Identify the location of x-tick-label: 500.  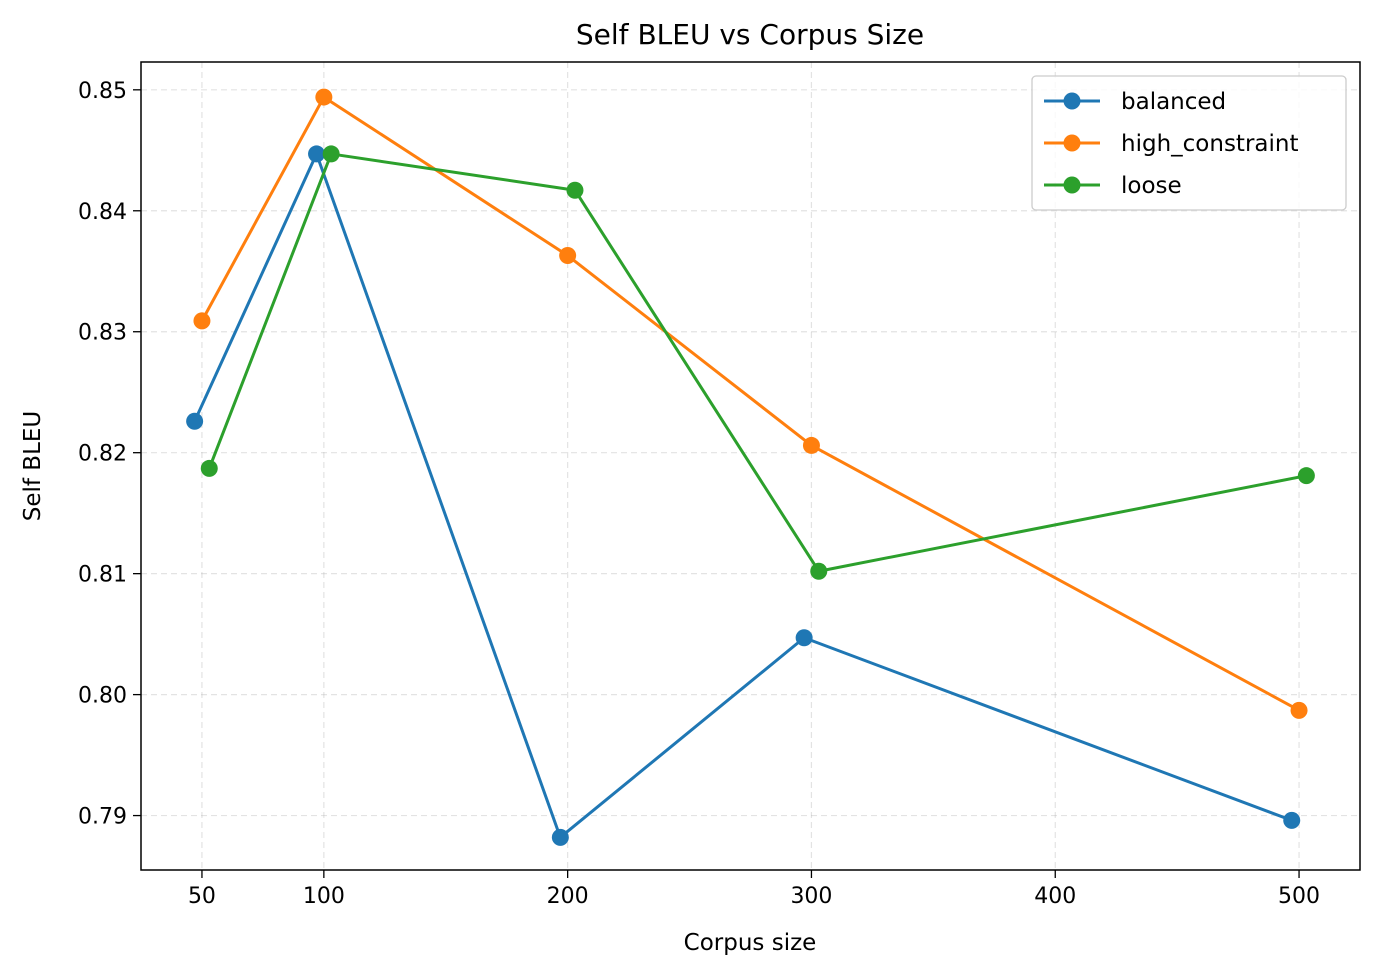
(1299, 896).